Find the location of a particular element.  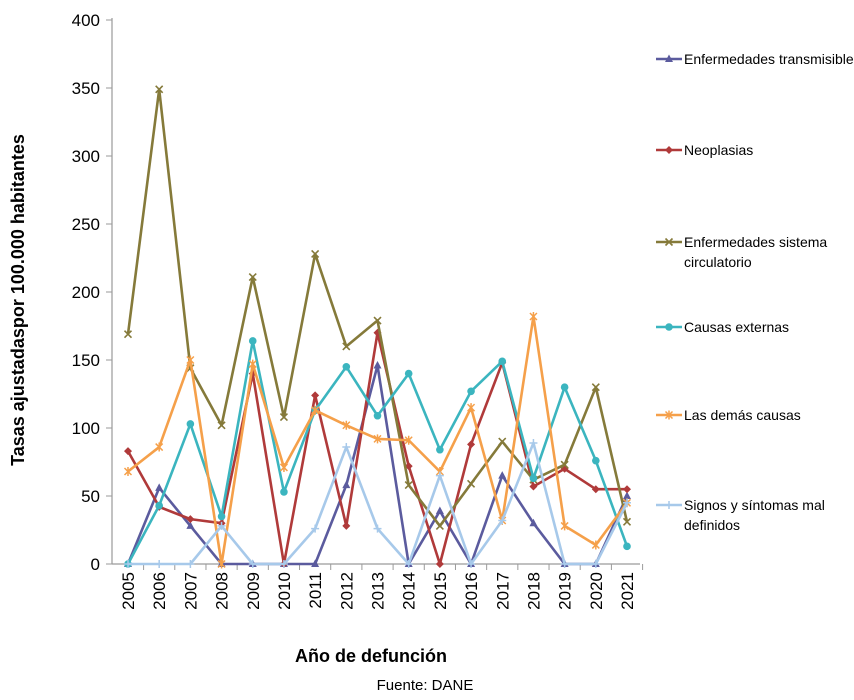

legend-label-line: Neoplasias is located at coordinates (718, 150).